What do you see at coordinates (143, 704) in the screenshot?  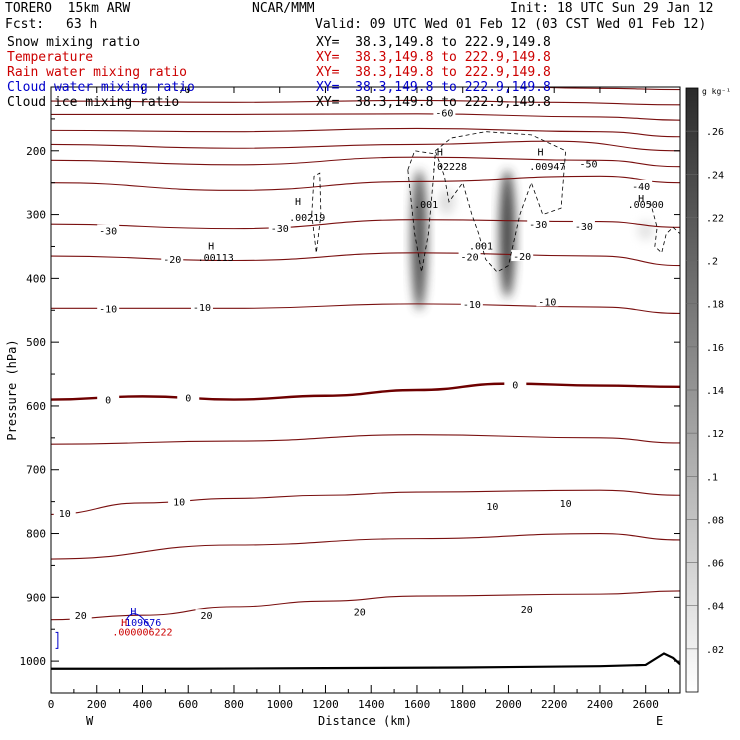 I see `x-tick-label: 400` at bounding box center [143, 704].